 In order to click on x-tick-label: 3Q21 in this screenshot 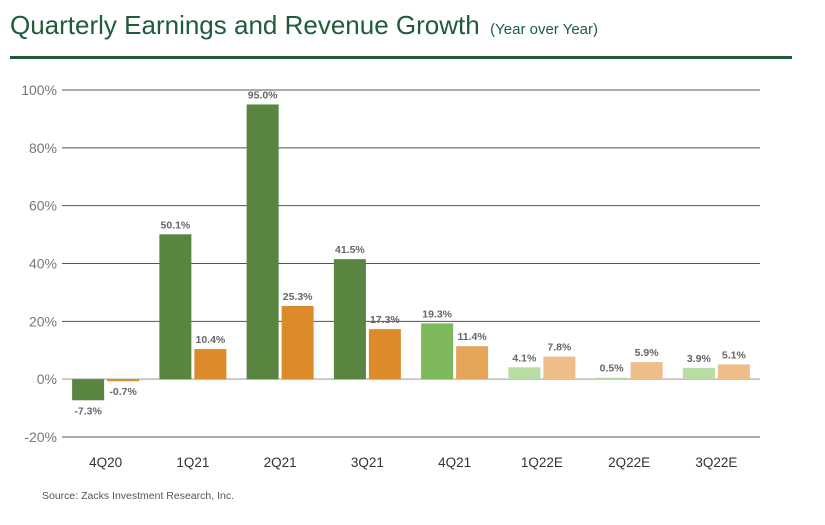, I will do `click(367, 462)`.